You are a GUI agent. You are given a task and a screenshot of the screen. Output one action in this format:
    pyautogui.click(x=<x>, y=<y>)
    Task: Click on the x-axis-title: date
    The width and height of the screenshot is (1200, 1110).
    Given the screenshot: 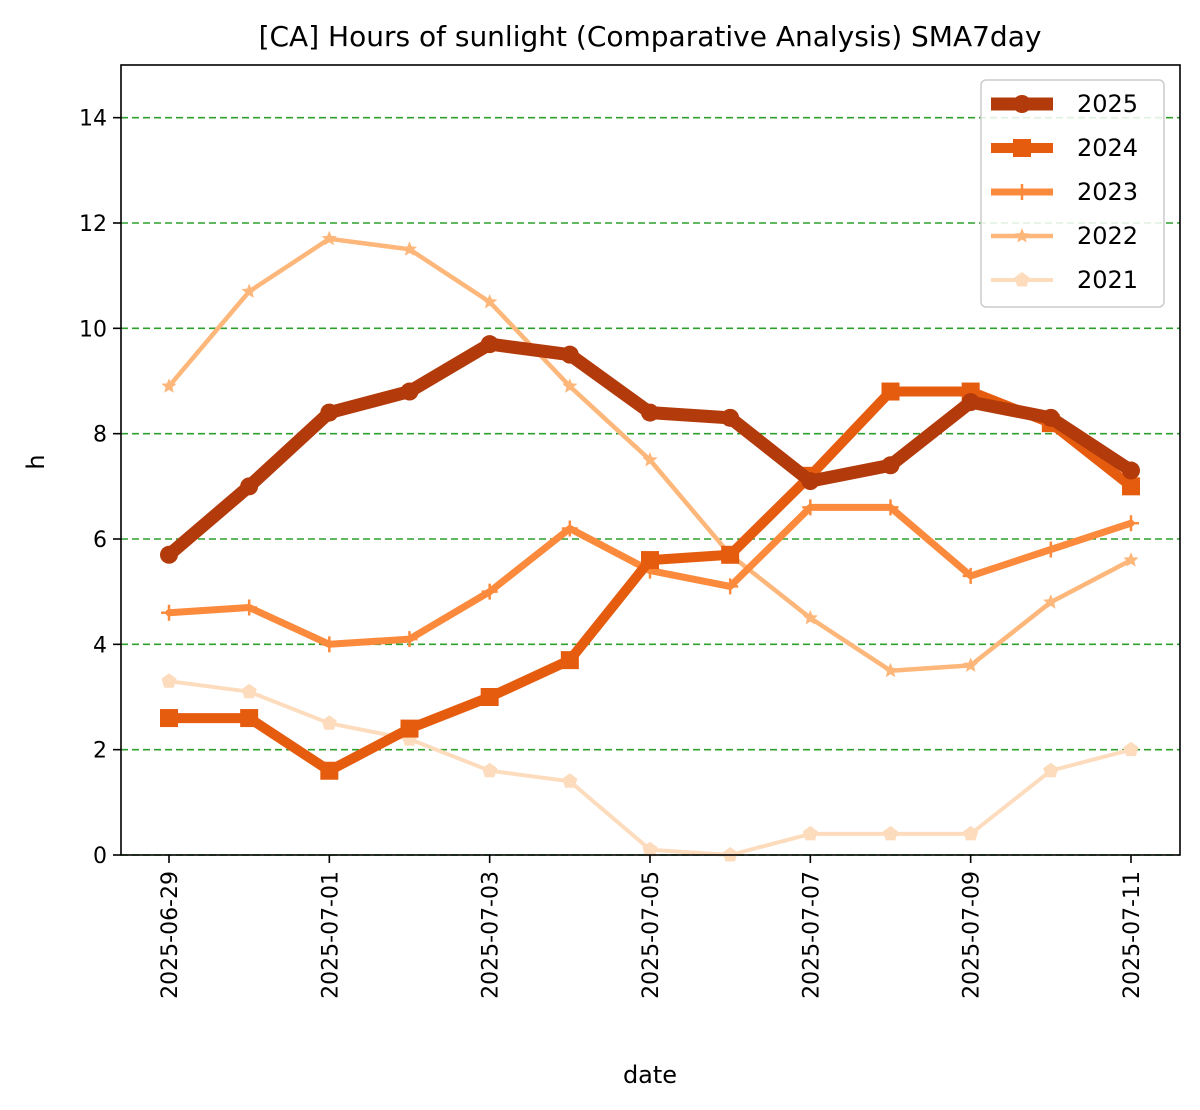 What is the action you would take?
    pyautogui.click(x=650, y=1075)
    